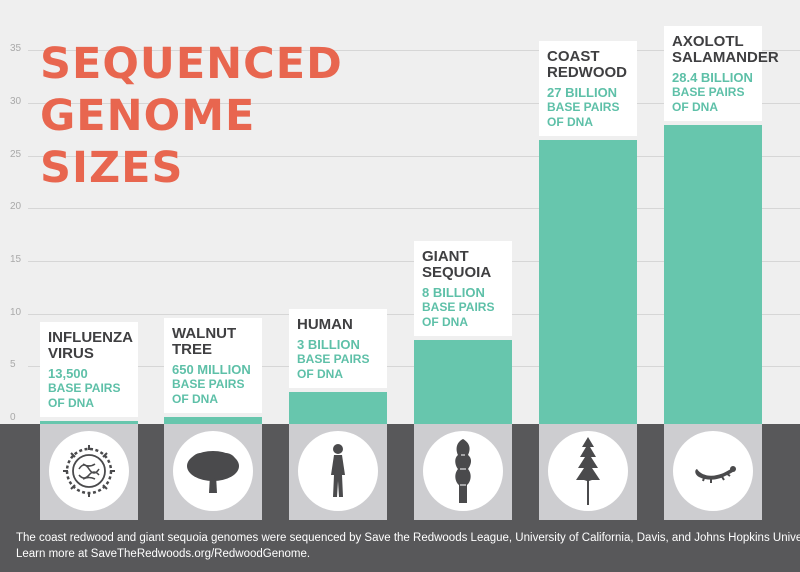 This screenshot has height=572, width=800. I want to click on bar-label-name: WALNUT TREE, so click(213, 342).